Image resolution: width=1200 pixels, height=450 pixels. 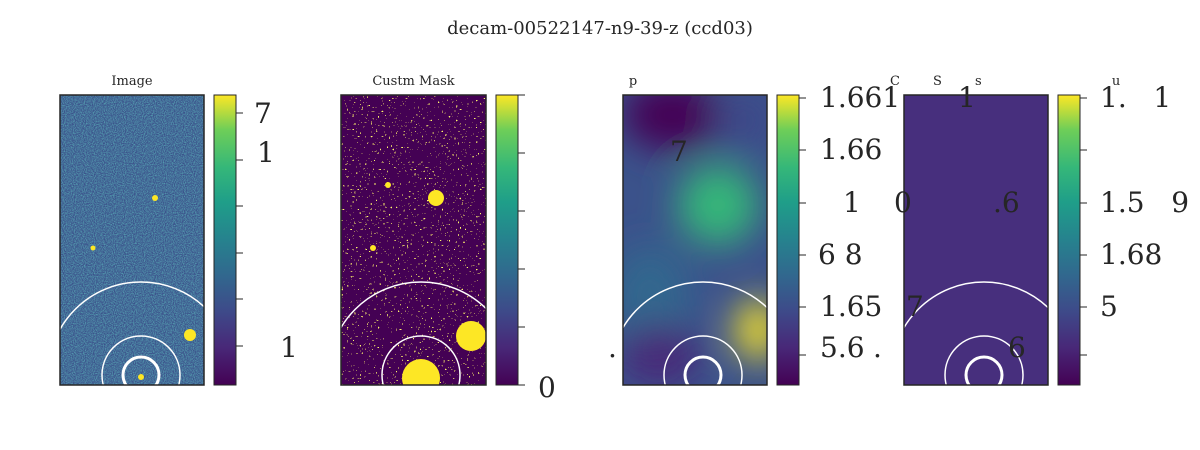 What do you see at coordinates (547, 387) in the screenshot?
I see `mask-colorbar-tick-label: 0` at bounding box center [547, 387].